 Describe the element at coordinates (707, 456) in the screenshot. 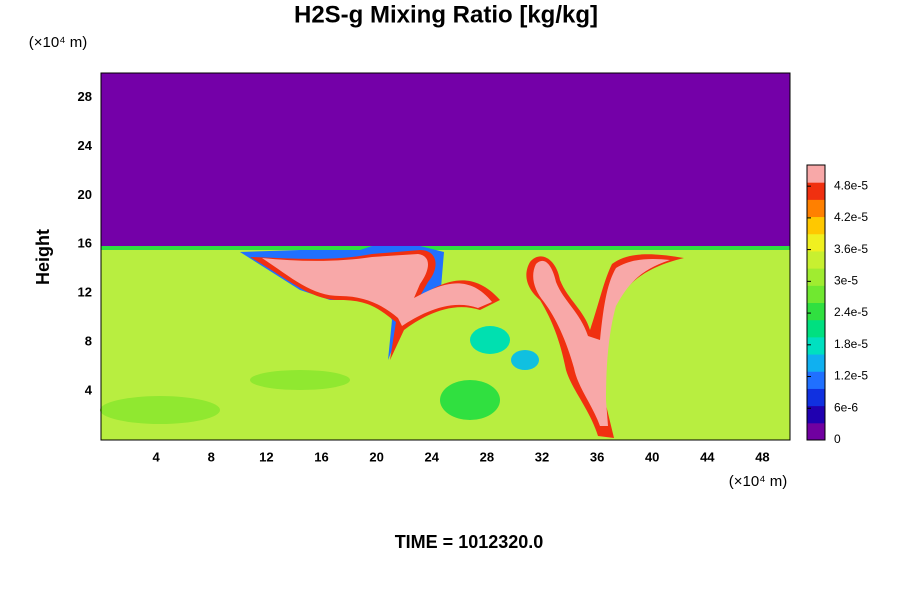

I see `x-tick-label: 44` at that location.